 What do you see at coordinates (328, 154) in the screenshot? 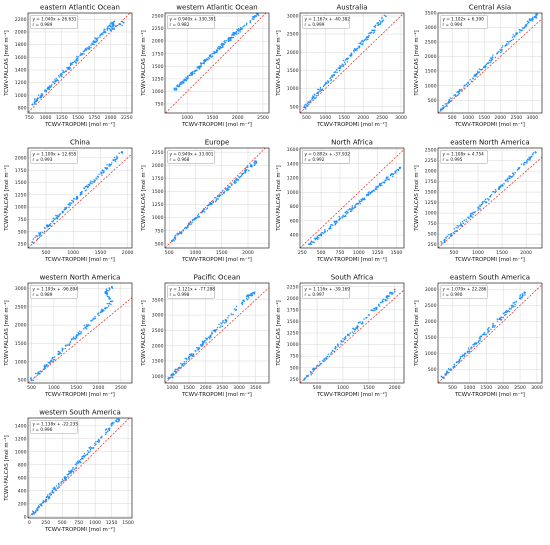
I see `annotation-text: y = 0.892x + -37.932` at bounding box center [328, 154].